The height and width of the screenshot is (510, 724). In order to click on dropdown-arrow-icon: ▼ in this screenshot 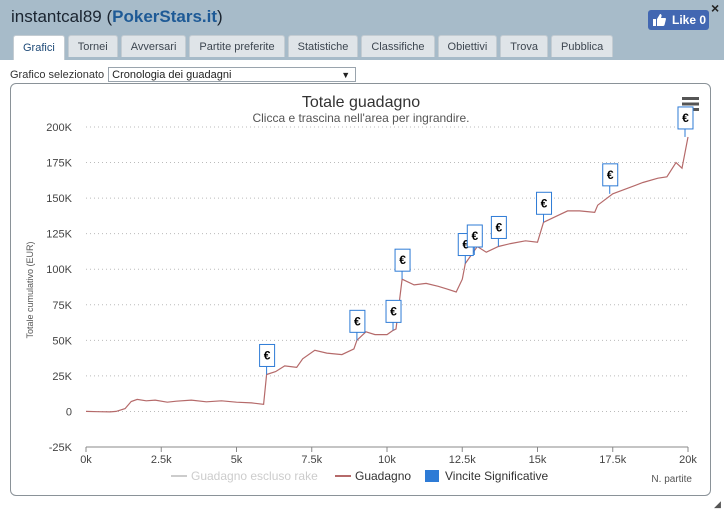, I will do `click(346, 74)`.